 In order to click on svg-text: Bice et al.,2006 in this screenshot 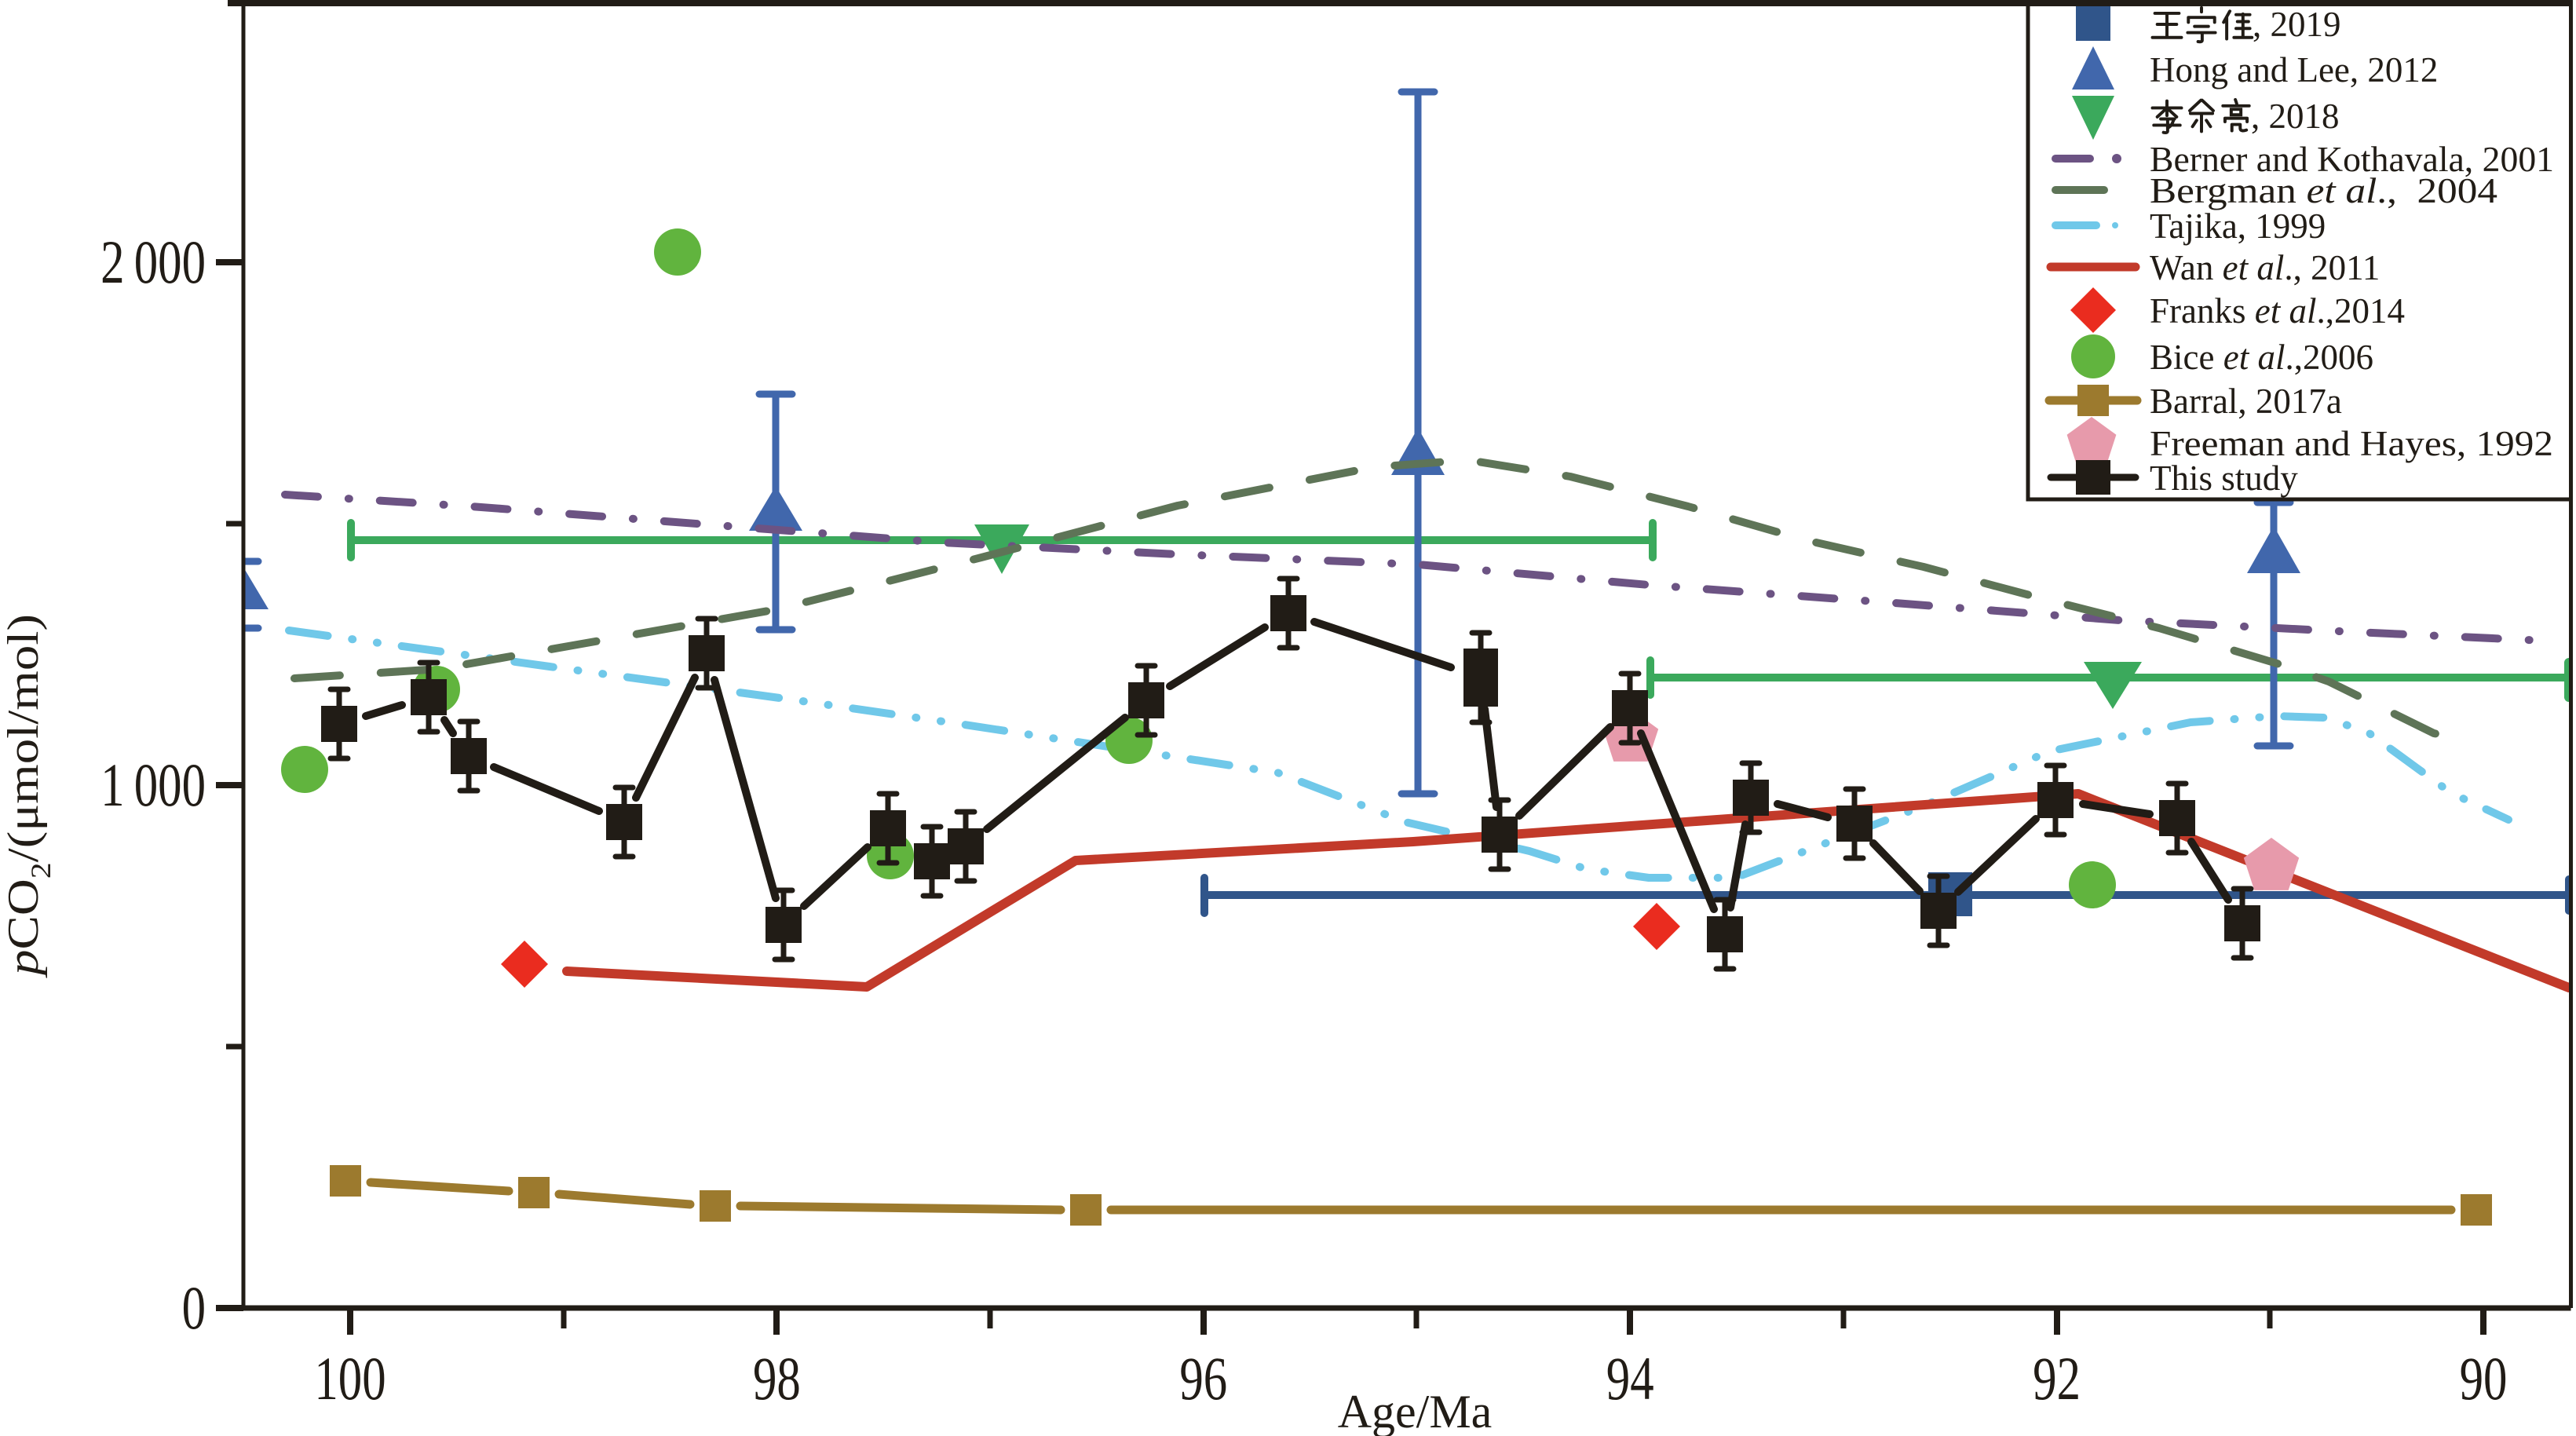, I will do `click(2261, 357)`.